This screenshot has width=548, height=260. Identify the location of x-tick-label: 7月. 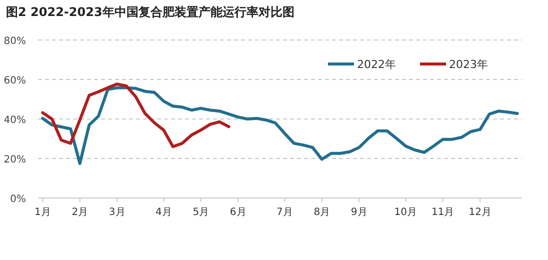
(284, 212).